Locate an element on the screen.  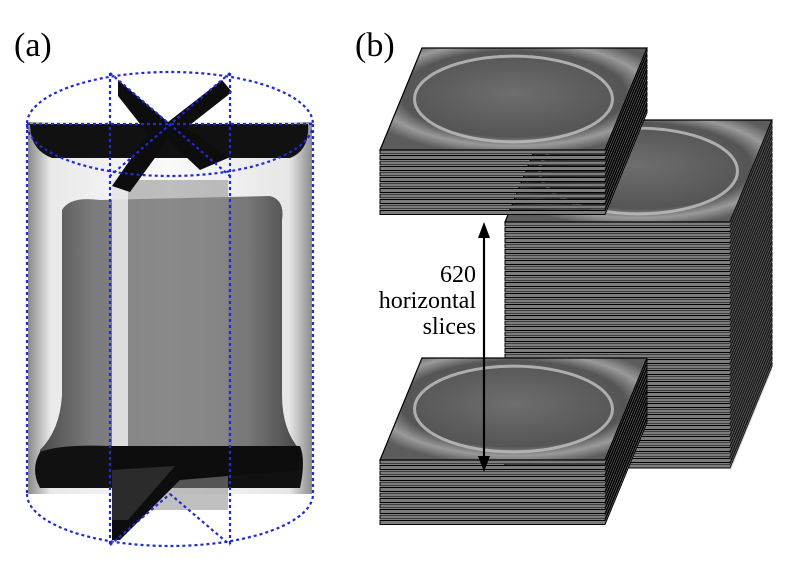
slice-count-line2: slices is located at coordinates (449, 327).